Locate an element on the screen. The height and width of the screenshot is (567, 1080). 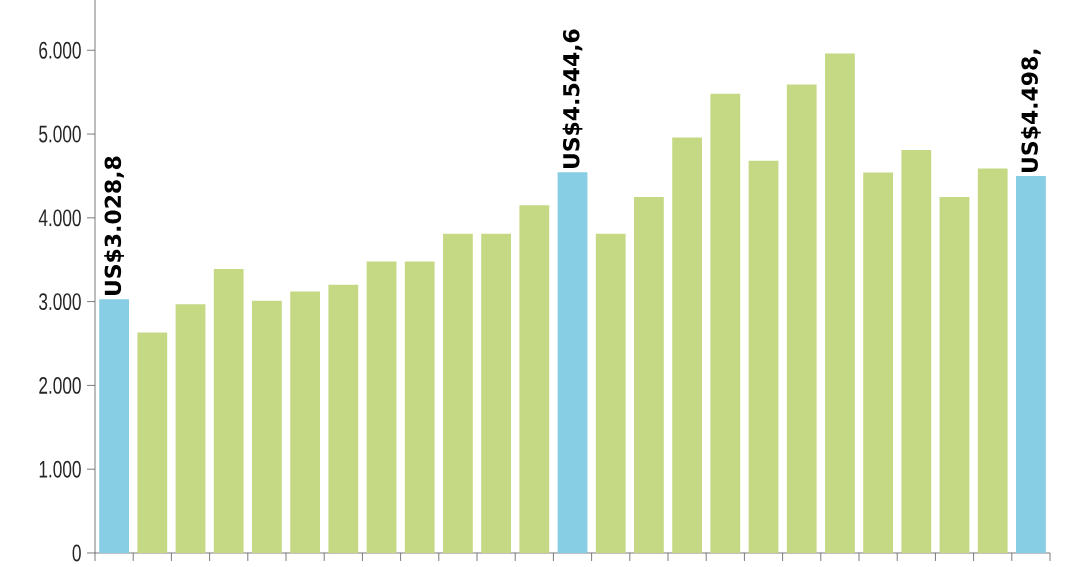
y-tick-label: 5.000 is located at coordinates (60, 134).